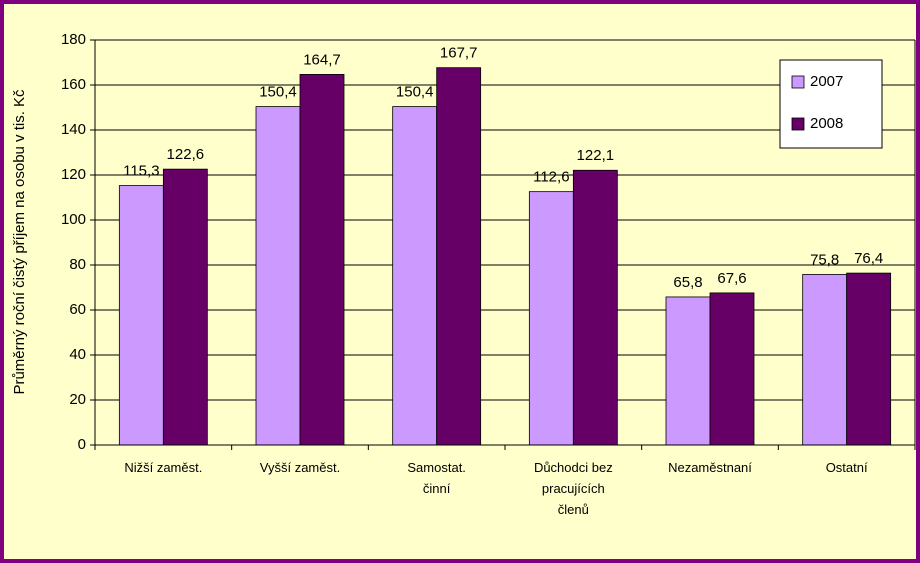 The height and width of the screenshot is (563, 920). What do you see at coordinates (73, 219) in the screenshot?
I see `y-tick-label: 100` at bounding box center [73, 219].